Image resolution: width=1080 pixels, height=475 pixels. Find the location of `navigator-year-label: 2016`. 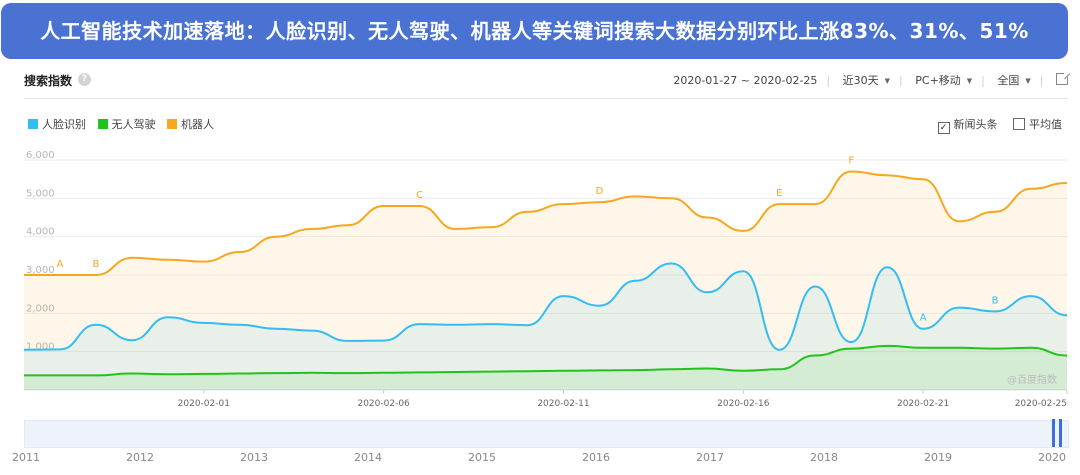

navigator-year-label: 2016 is located at coordinates (596, 457).